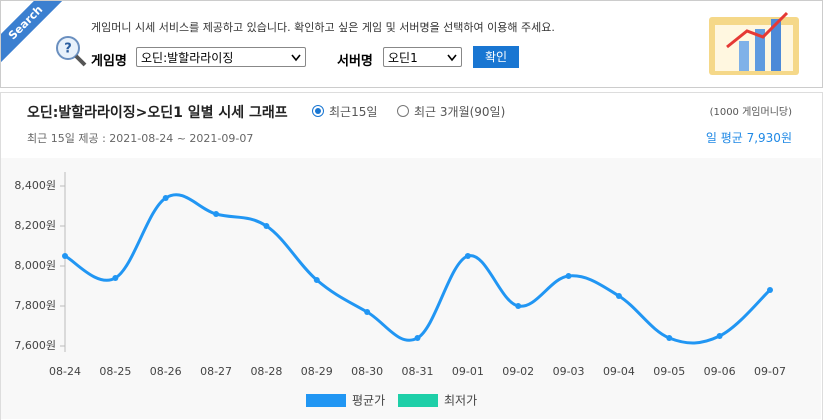 The width and height of the screenshot is (823, 420). Describe the element at coordinates (65, 371) in the screenshot. I see `x-tick-label: 08-24` at that location.